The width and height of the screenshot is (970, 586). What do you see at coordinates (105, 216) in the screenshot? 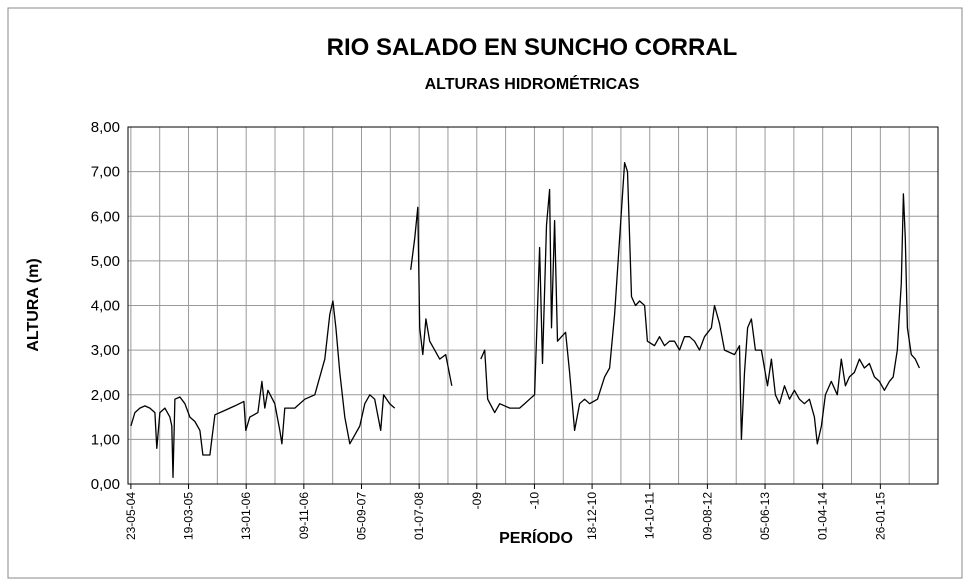
I see `y-tick-label: 6,00` at bounding box center [105, 216].